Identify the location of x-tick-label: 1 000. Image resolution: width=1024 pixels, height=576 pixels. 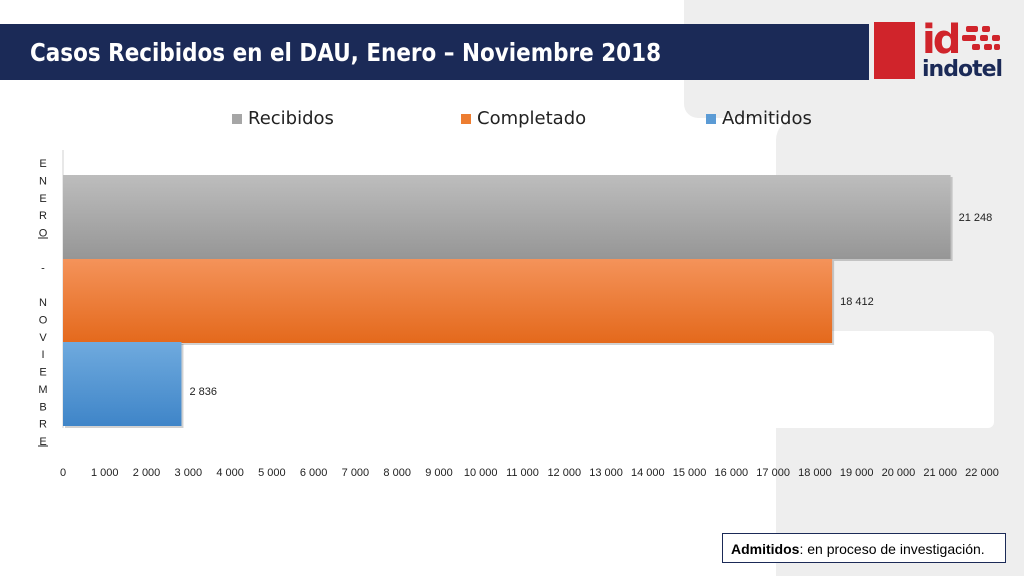
(105, 473).